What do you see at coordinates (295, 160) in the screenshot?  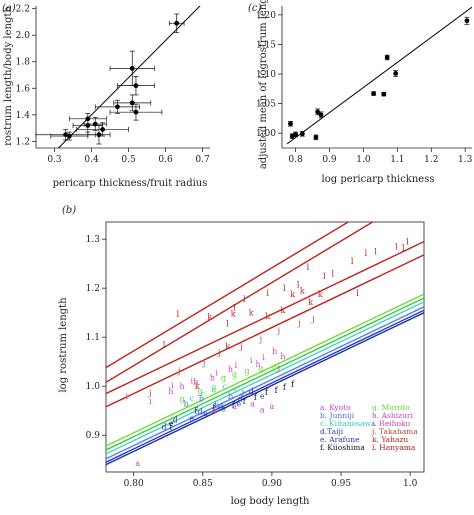 I see `panel-c-x-tick-label: 0.8` at bounding box center [295, 160].